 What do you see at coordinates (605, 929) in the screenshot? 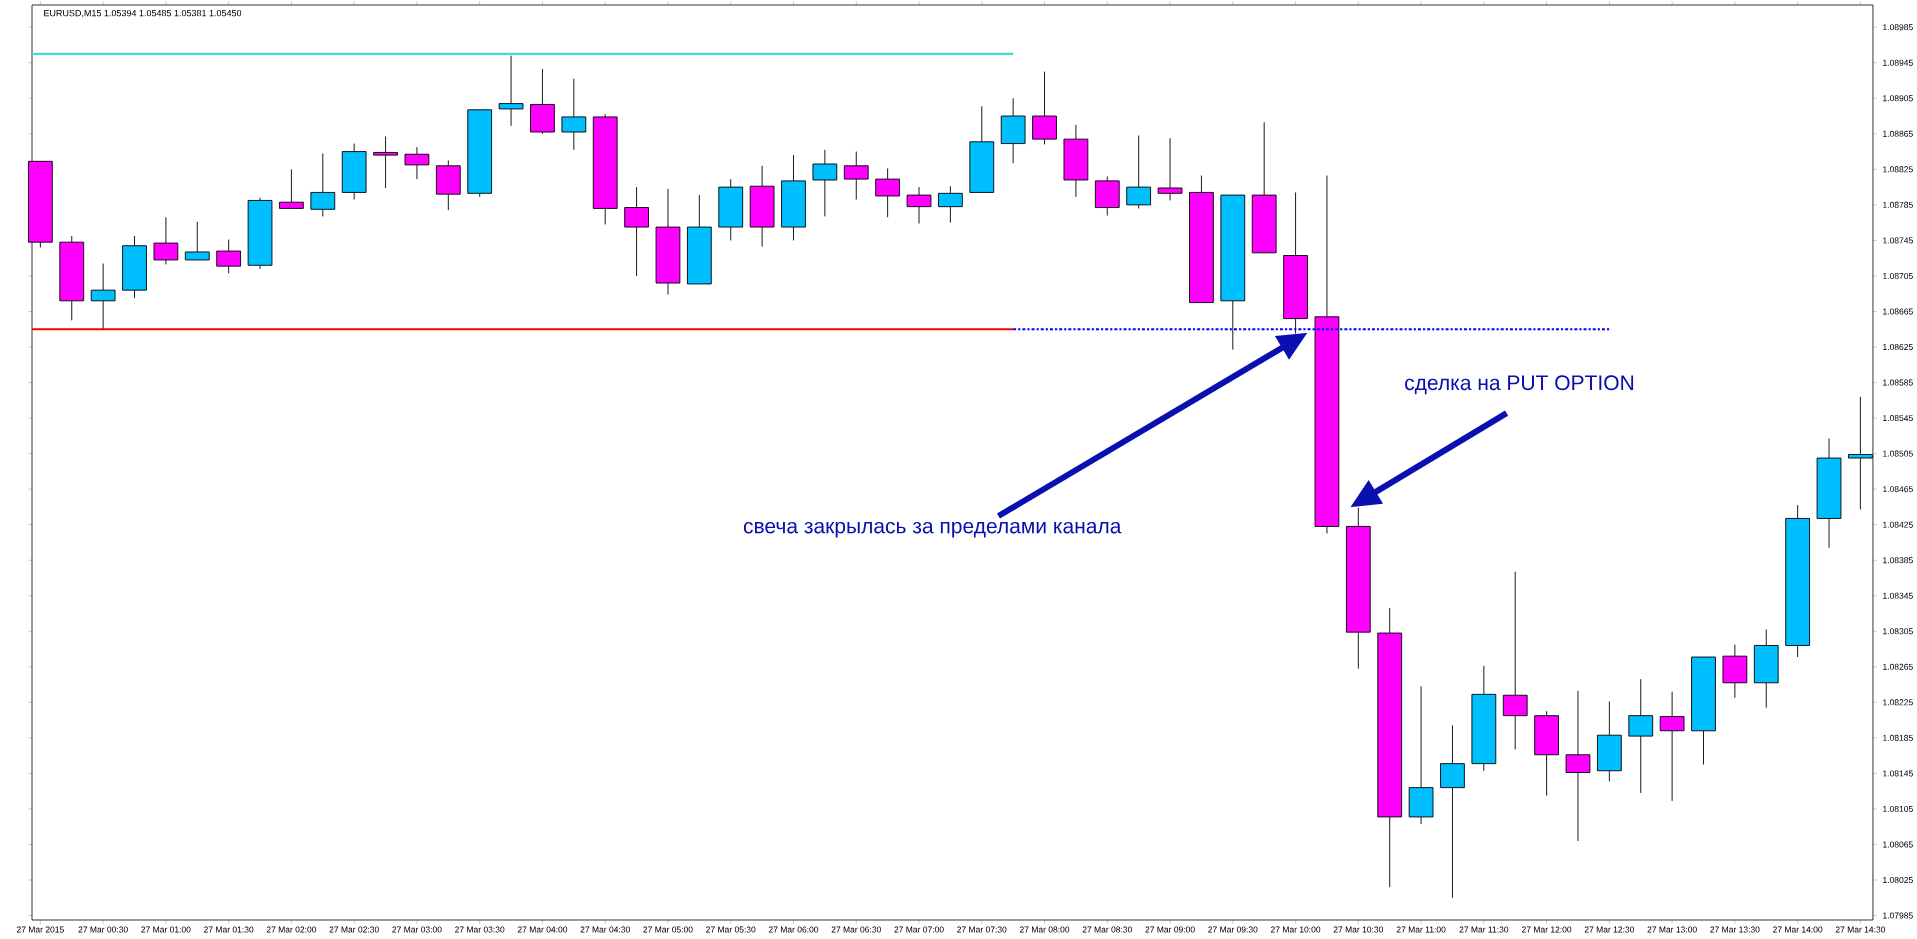
I see `x-tick-label: 27 Mar 04:30` at bounding box center [605, 929].